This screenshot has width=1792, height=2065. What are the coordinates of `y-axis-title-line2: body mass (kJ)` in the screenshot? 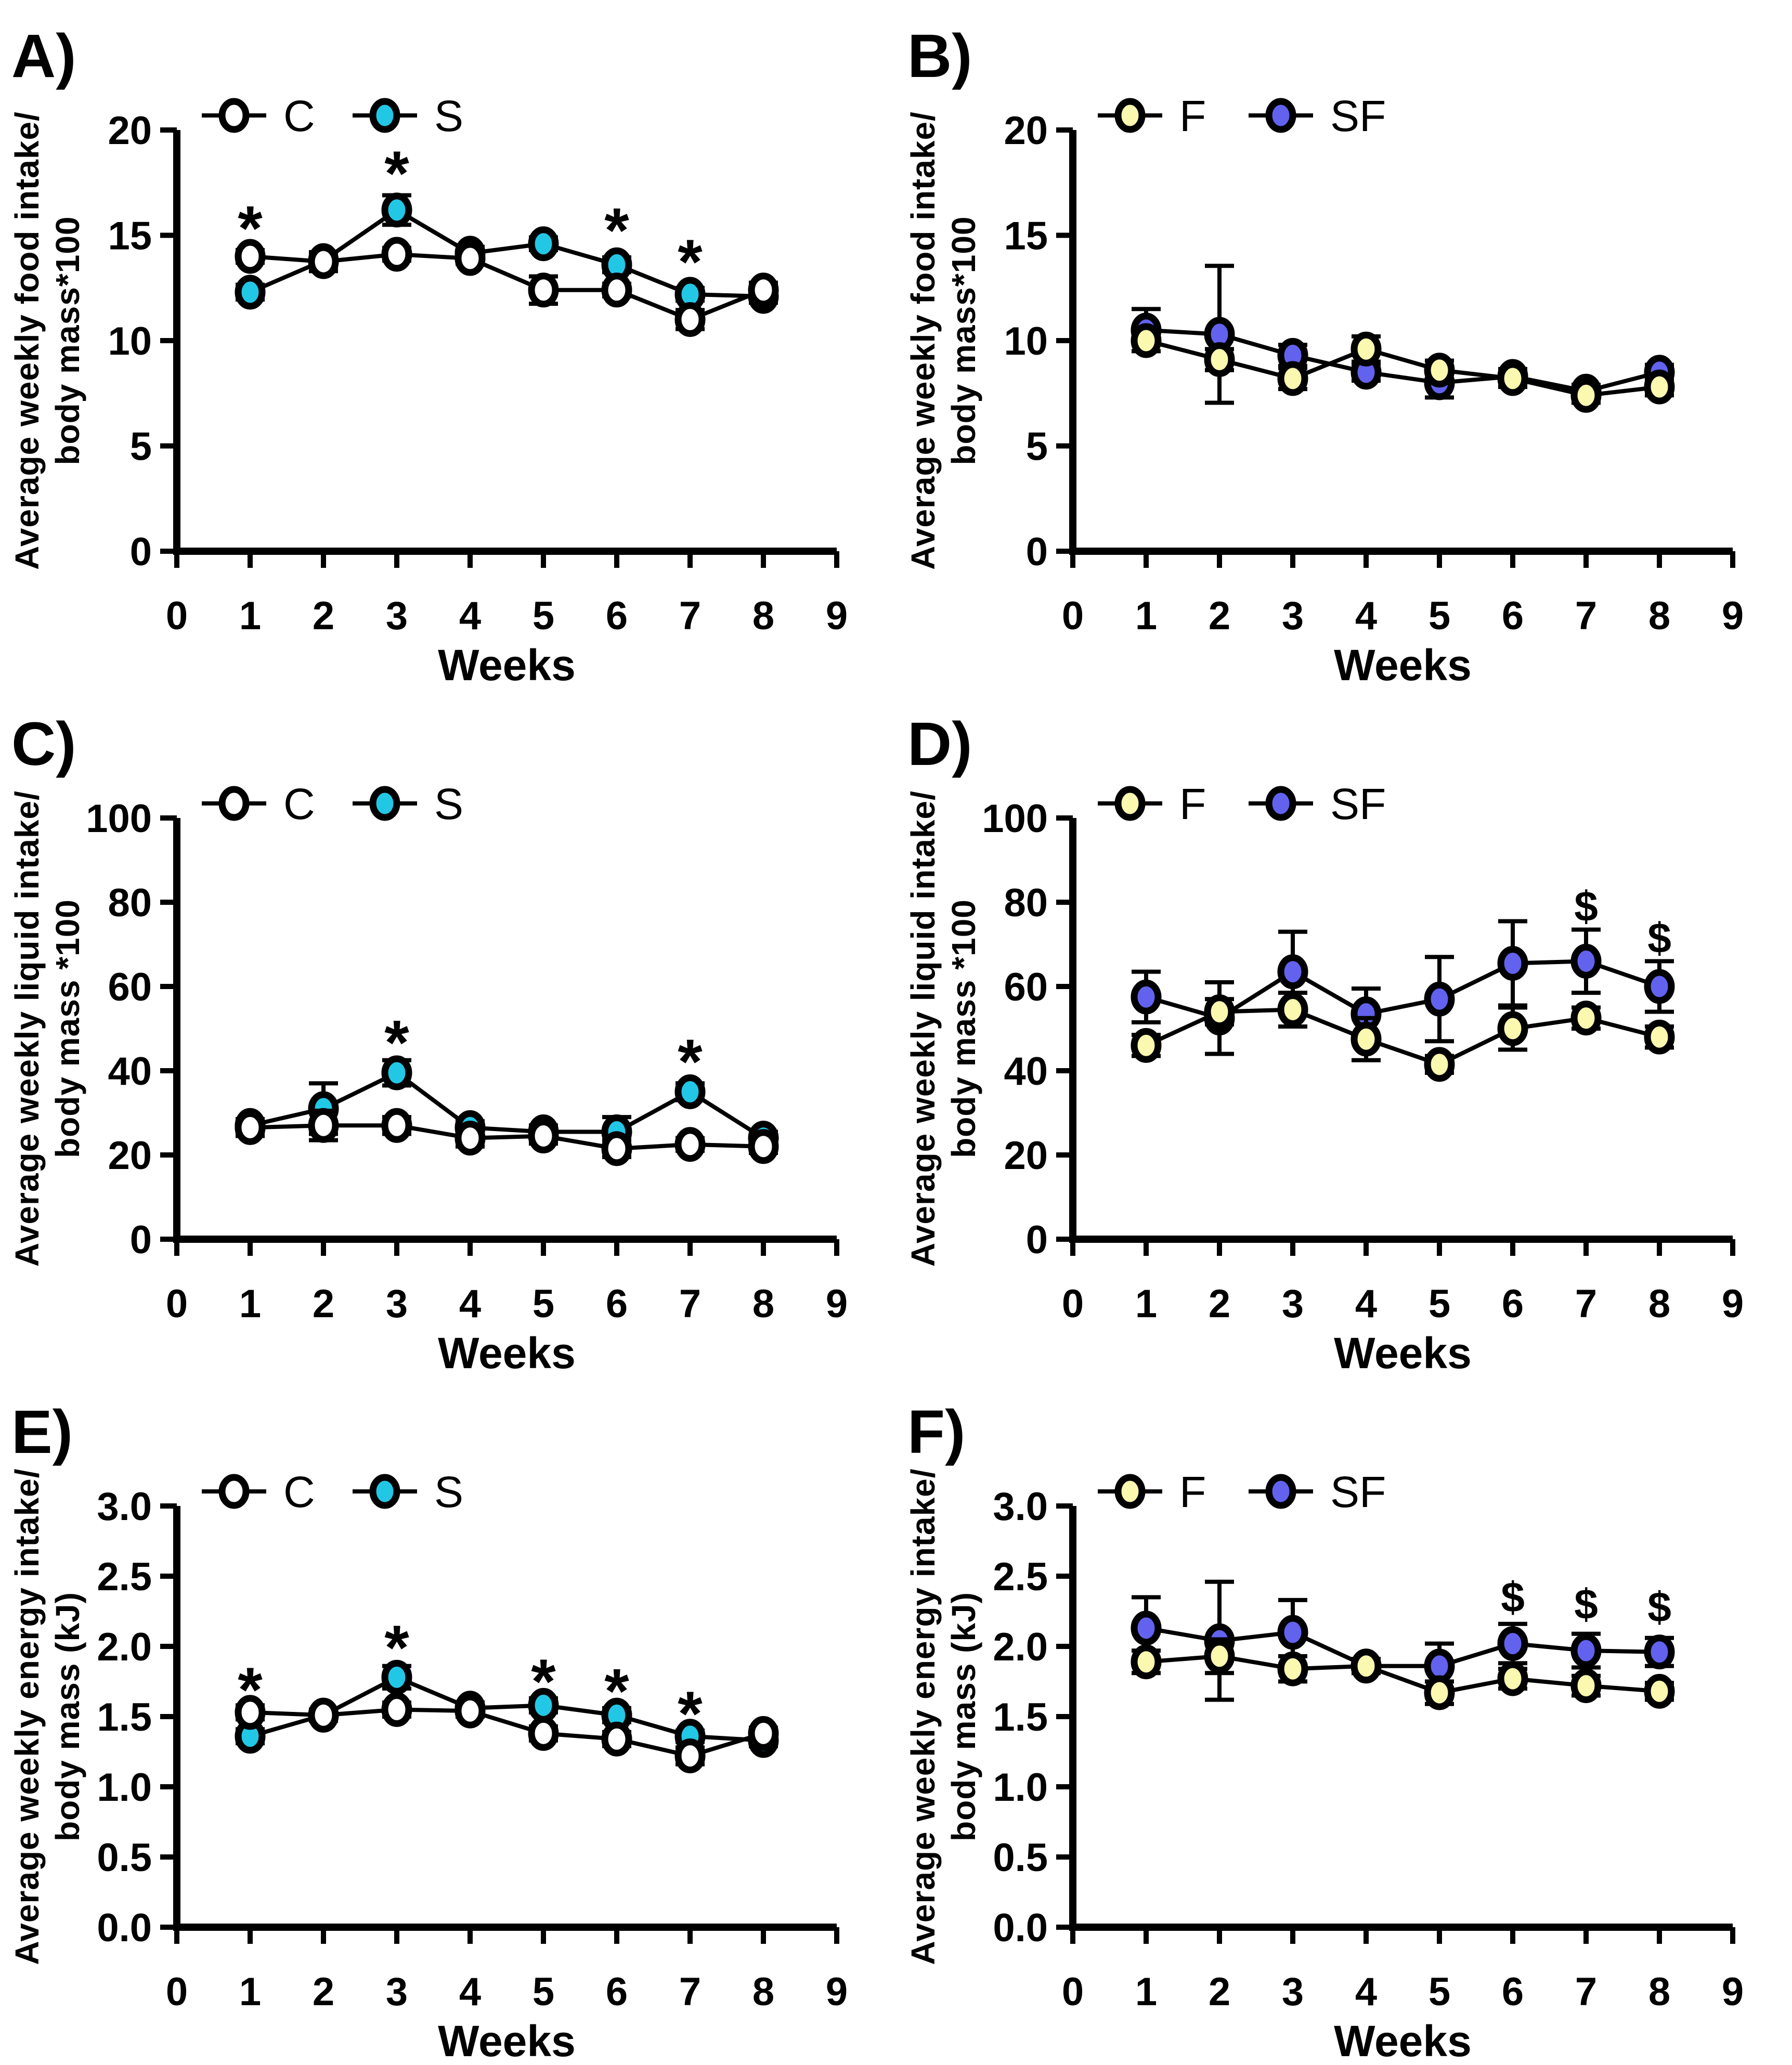 It's located at (963, 1716).